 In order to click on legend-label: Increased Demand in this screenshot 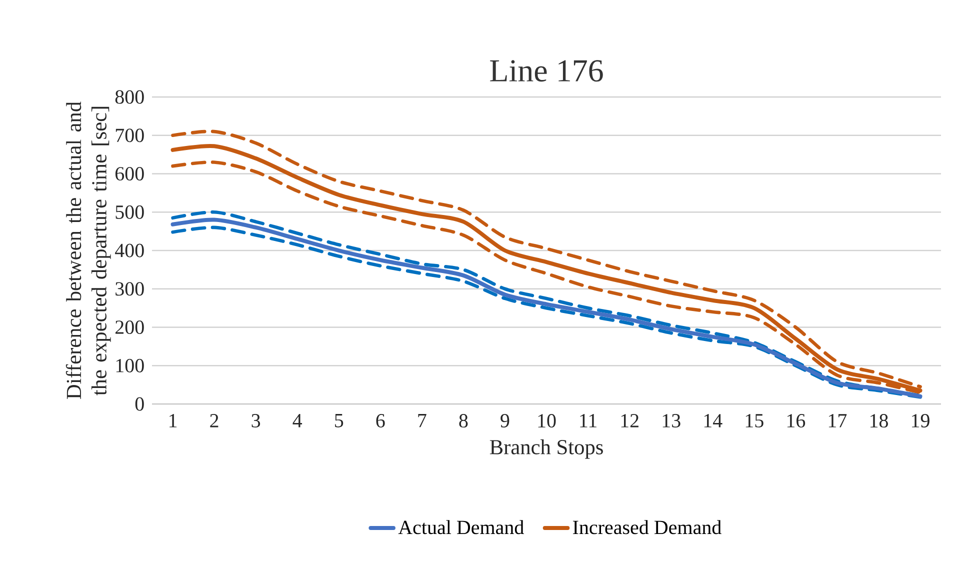, I will do `click(647, 527)`.